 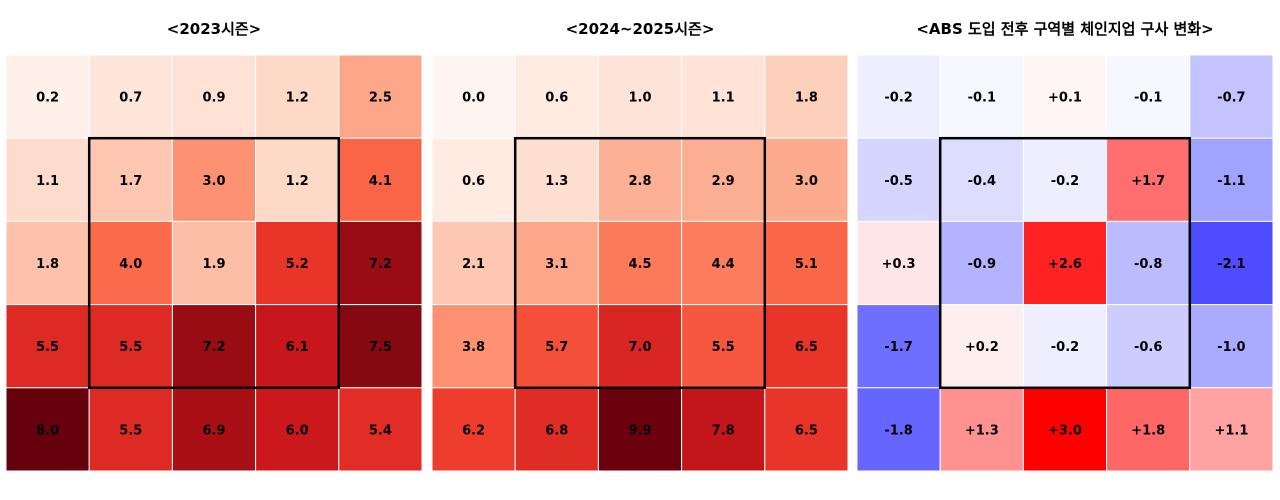 I want to click on cell-value-label: +1.3, so click(x=982, y=430).